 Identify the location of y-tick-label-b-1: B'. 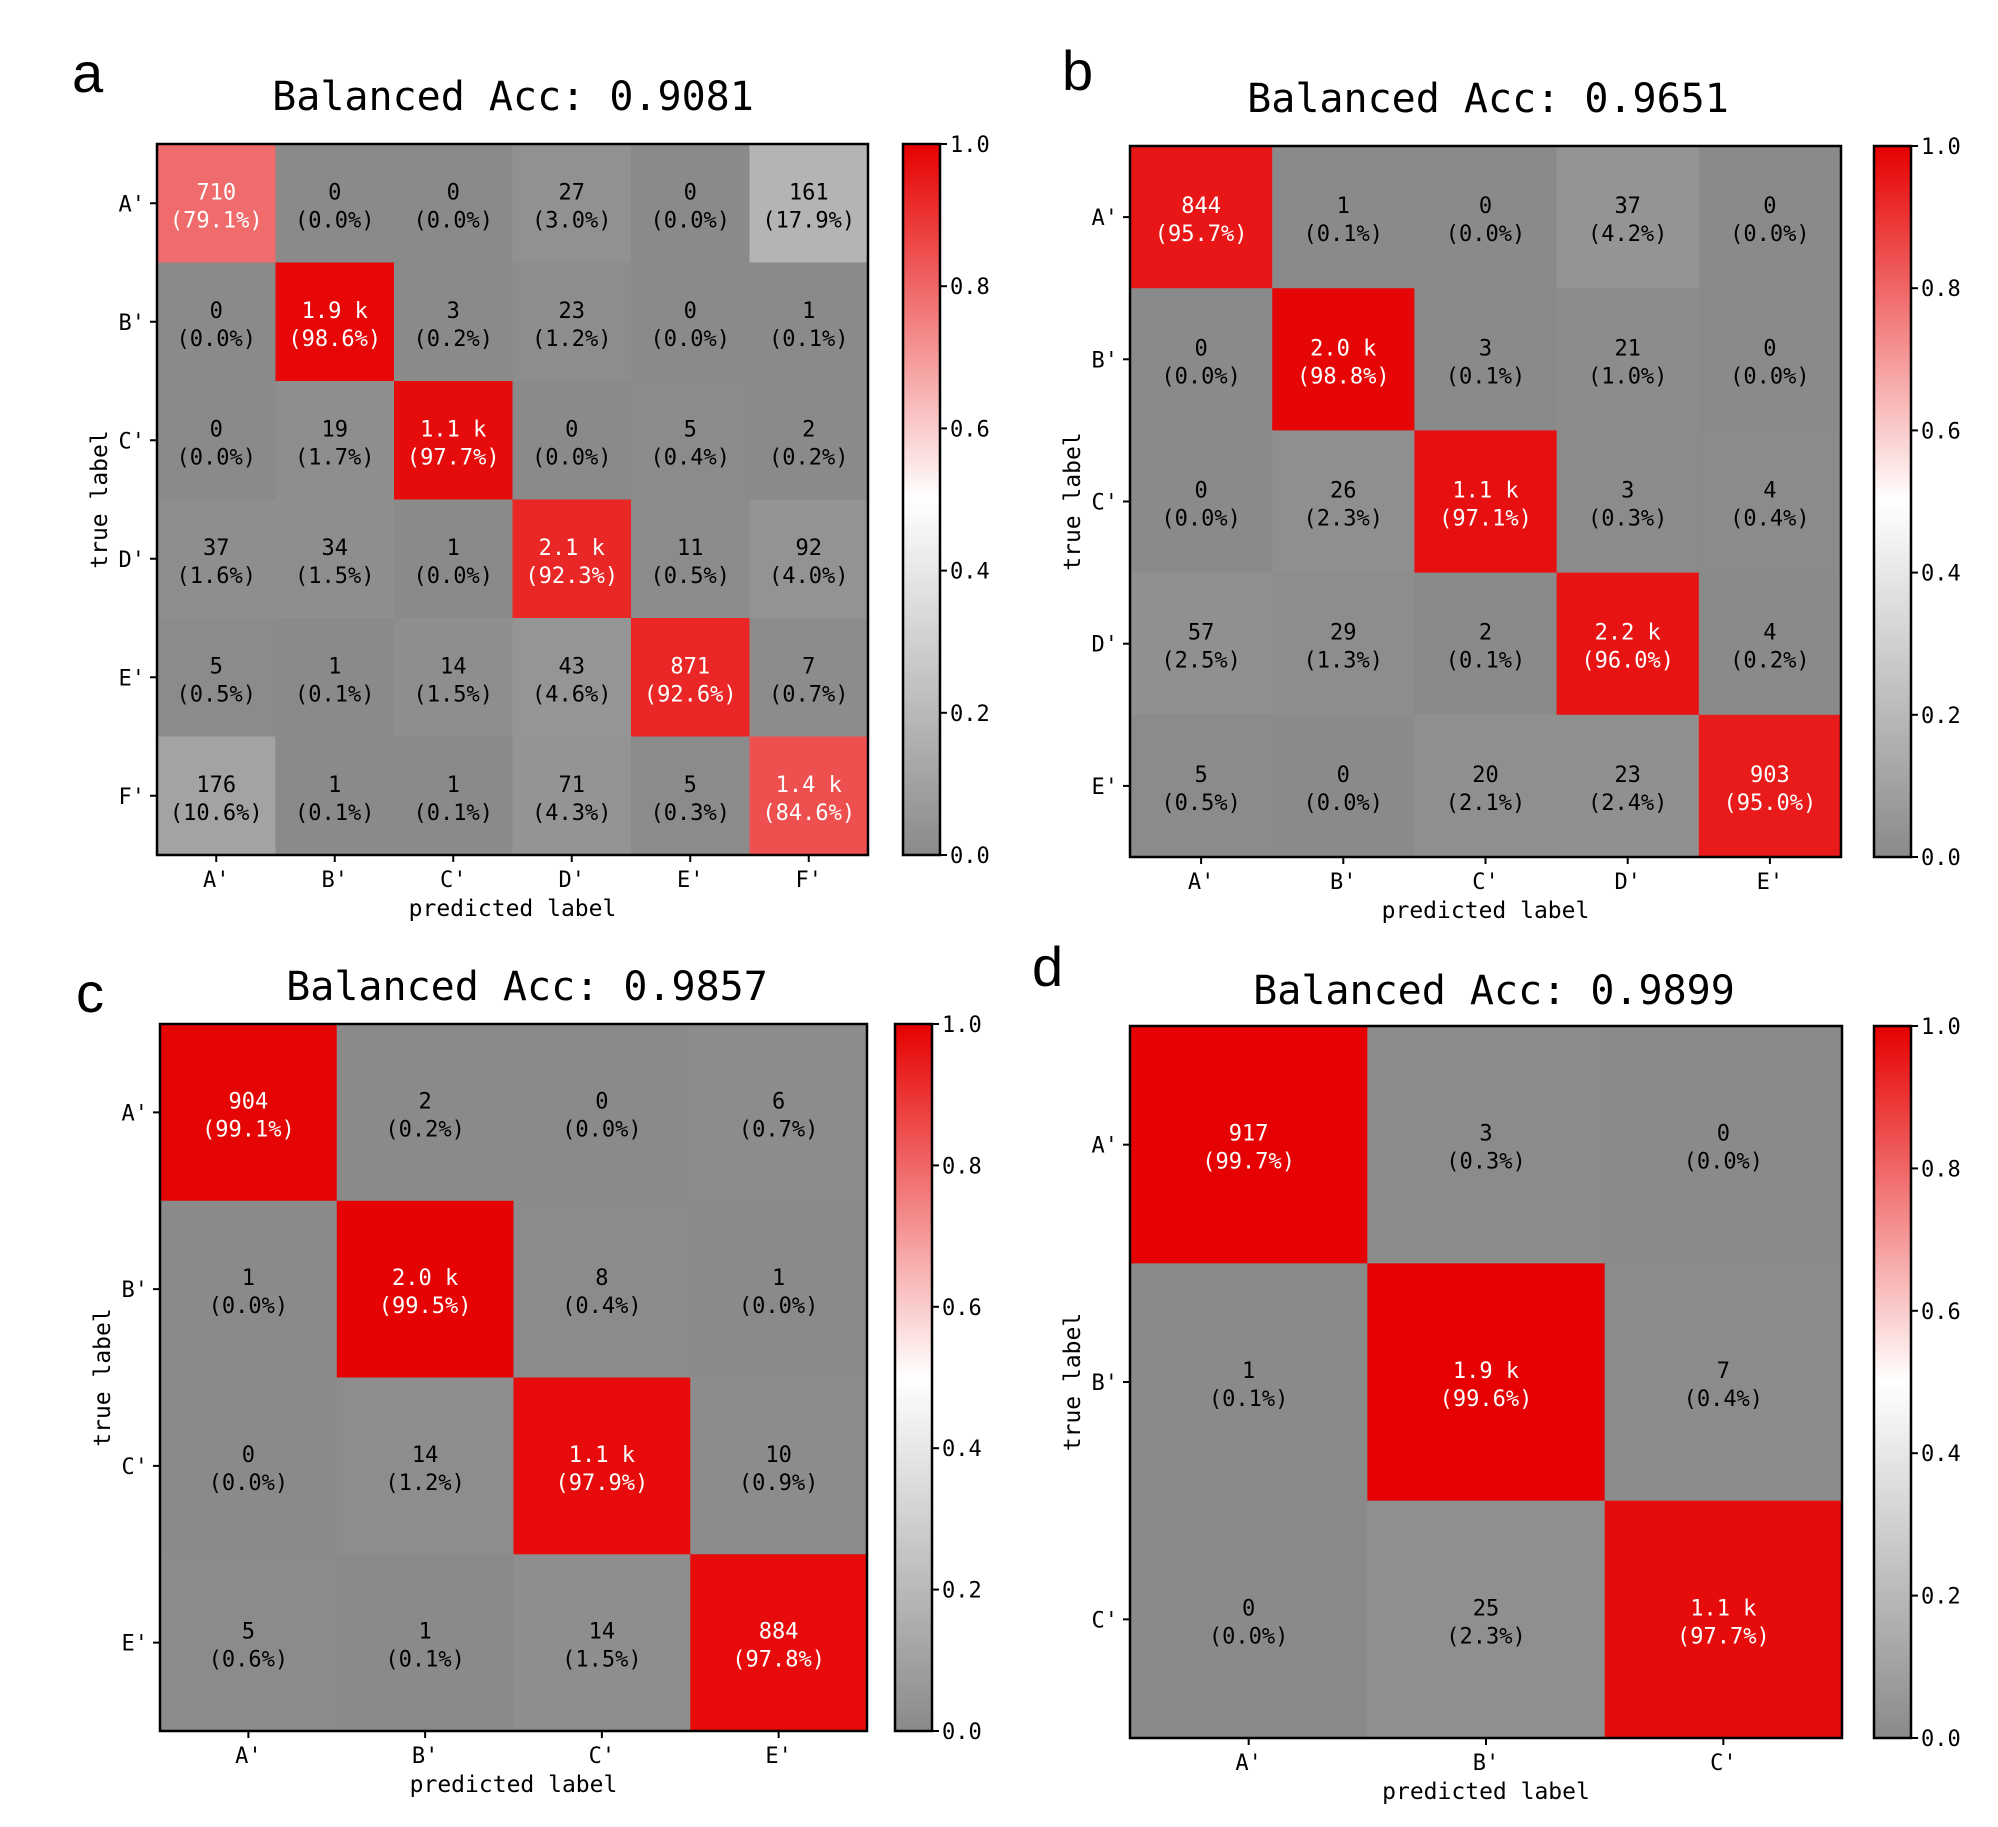
(1105, 360).